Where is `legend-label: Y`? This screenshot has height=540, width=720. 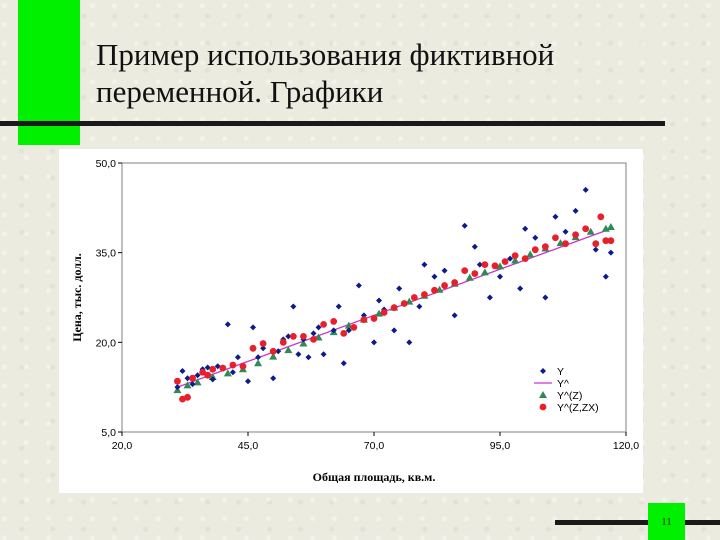 legend-label: Y is located at coordinates (560, 372).